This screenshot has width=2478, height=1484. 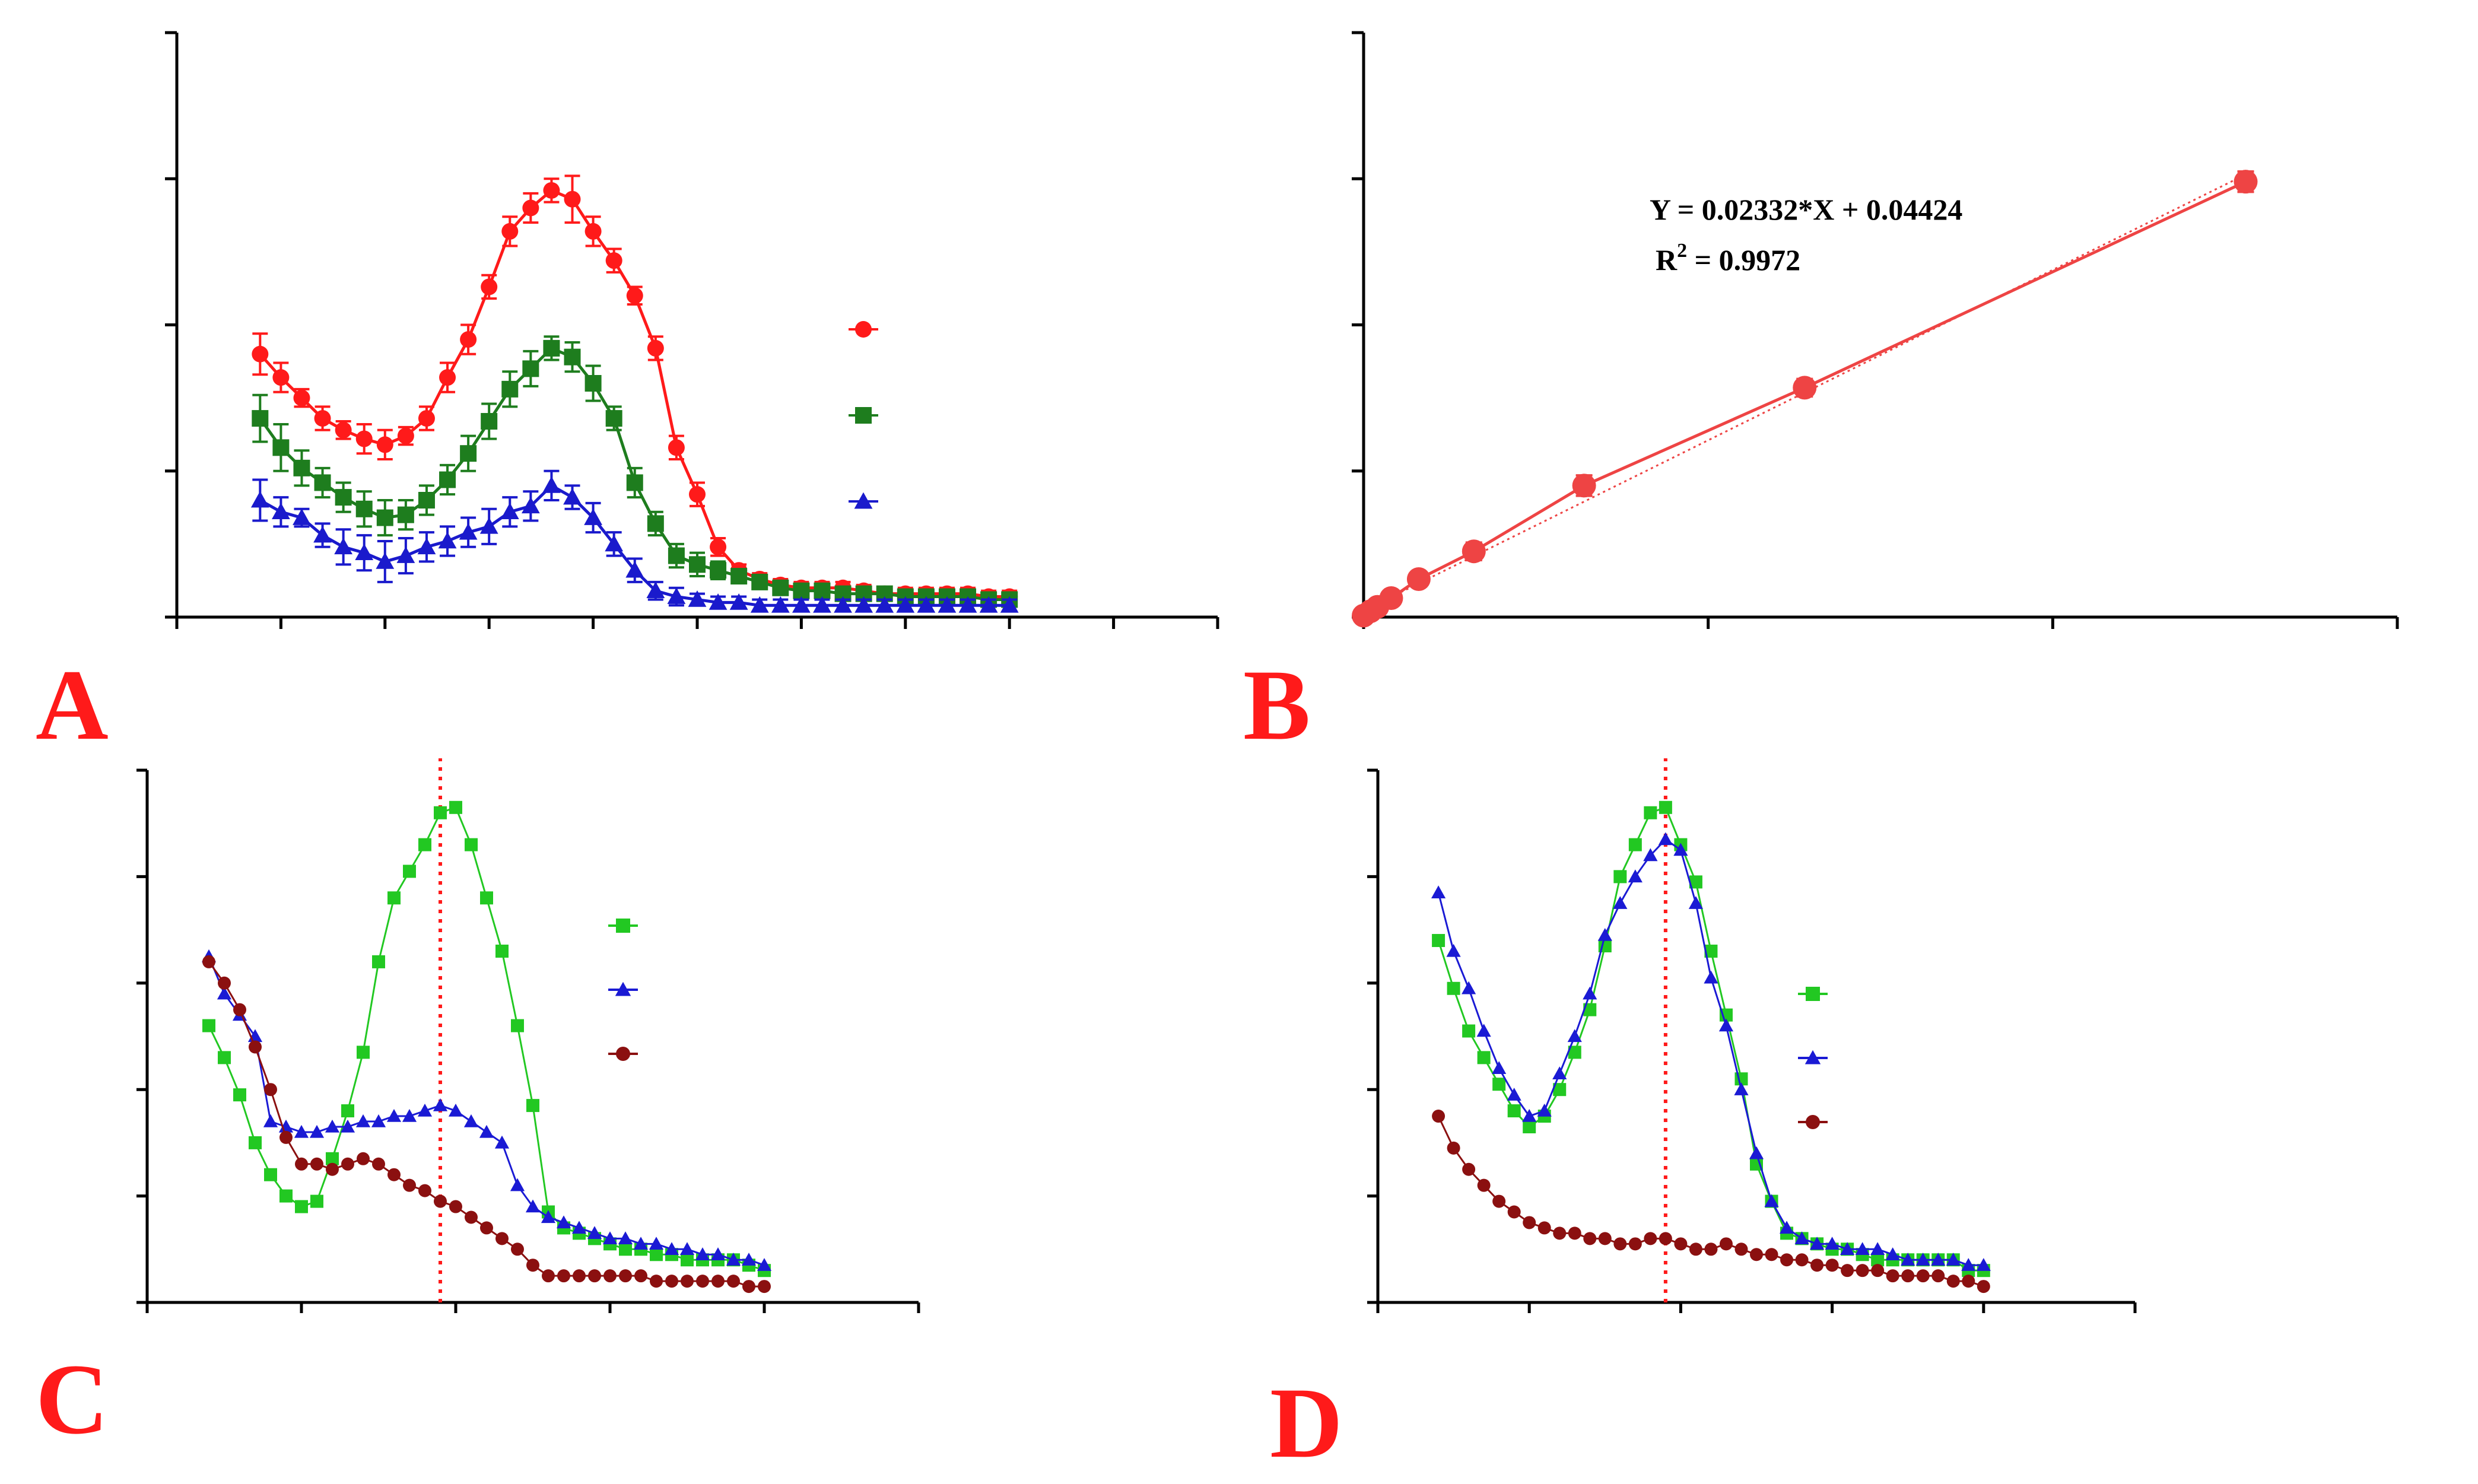 What do you see at coordinates (1805, 392) in the screenshot?
I see `regression-fit-line` at bounding box center [1805, 392].